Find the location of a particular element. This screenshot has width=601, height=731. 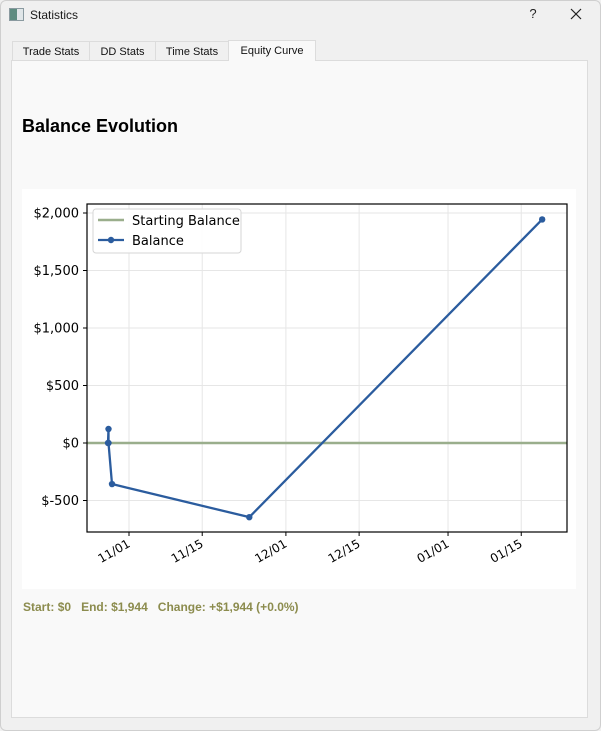

close-button is located at coordinates (576, 14).